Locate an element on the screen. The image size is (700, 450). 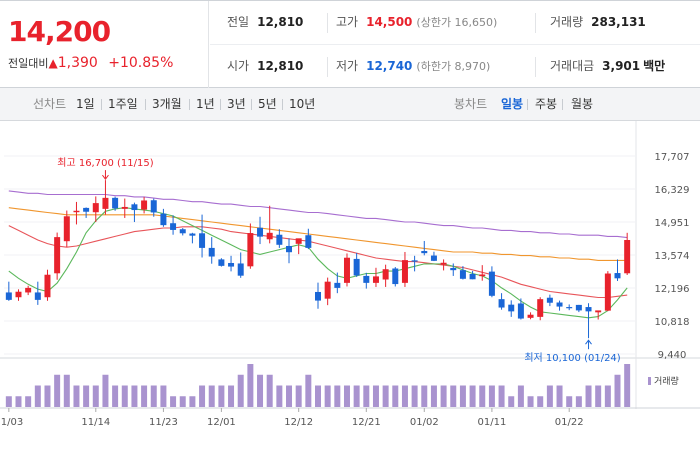
line-chart-label: 선차트 is located at coordinates (50, 104).